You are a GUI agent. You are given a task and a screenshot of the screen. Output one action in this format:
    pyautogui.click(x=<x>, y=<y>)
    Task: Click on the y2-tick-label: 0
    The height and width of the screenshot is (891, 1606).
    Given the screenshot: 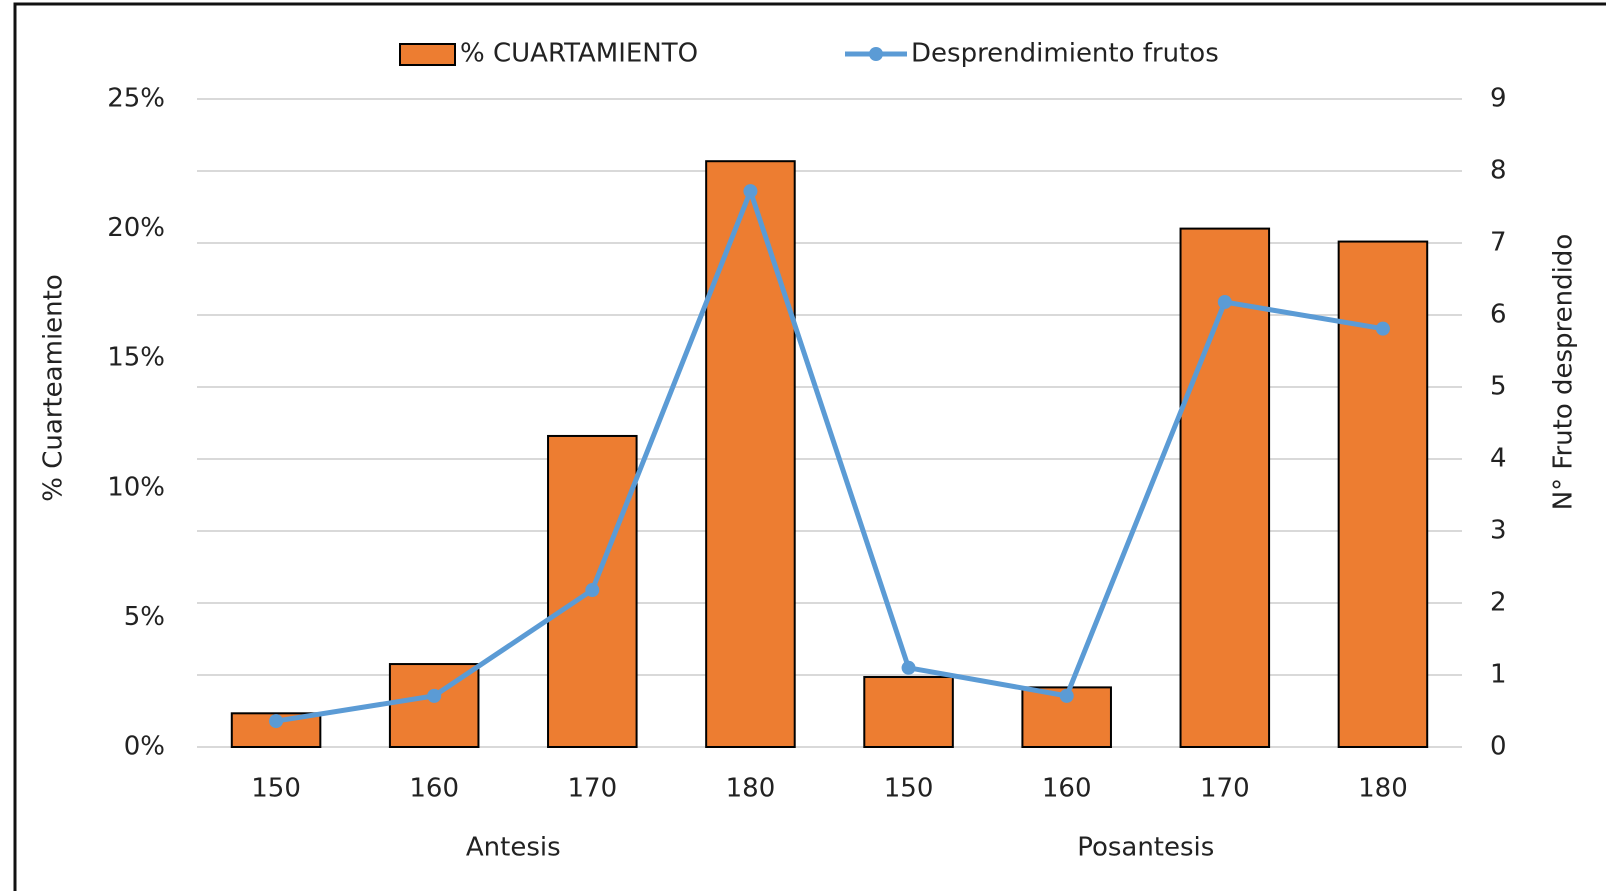 What is the action you would take?
    pyautogui.click(x=1498, y=747)
    